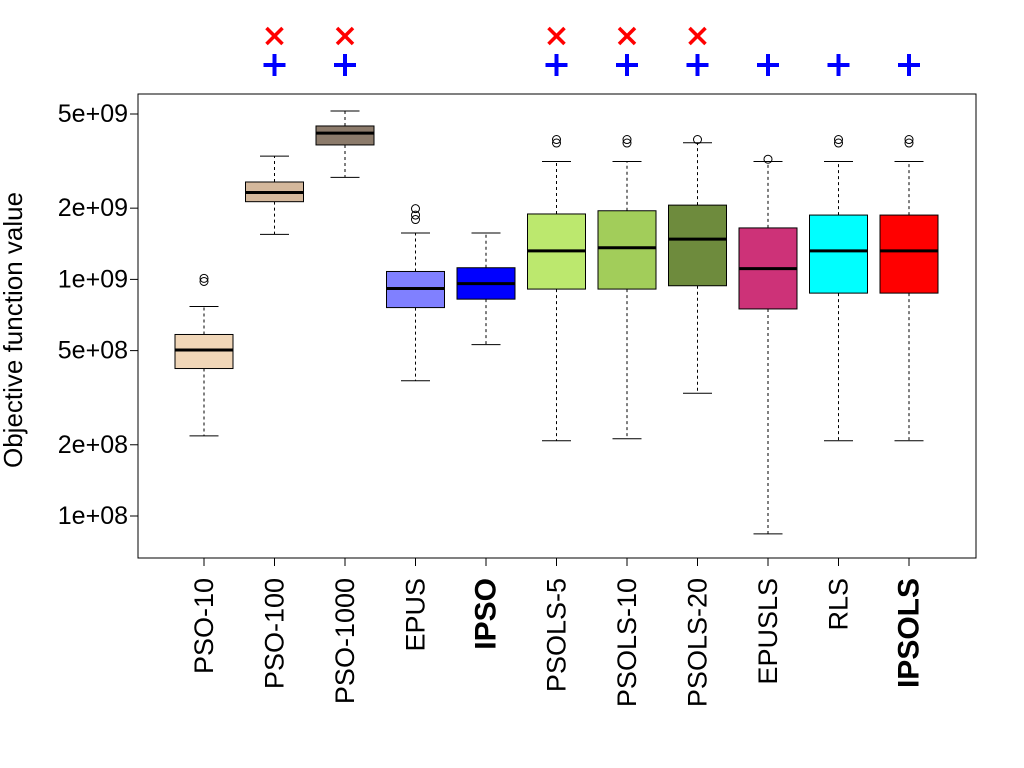 This screenshot has width=1024, height=768. Describe the element at coordinates (486, 289) in the screenshot. I see `box-ipso` at that location.